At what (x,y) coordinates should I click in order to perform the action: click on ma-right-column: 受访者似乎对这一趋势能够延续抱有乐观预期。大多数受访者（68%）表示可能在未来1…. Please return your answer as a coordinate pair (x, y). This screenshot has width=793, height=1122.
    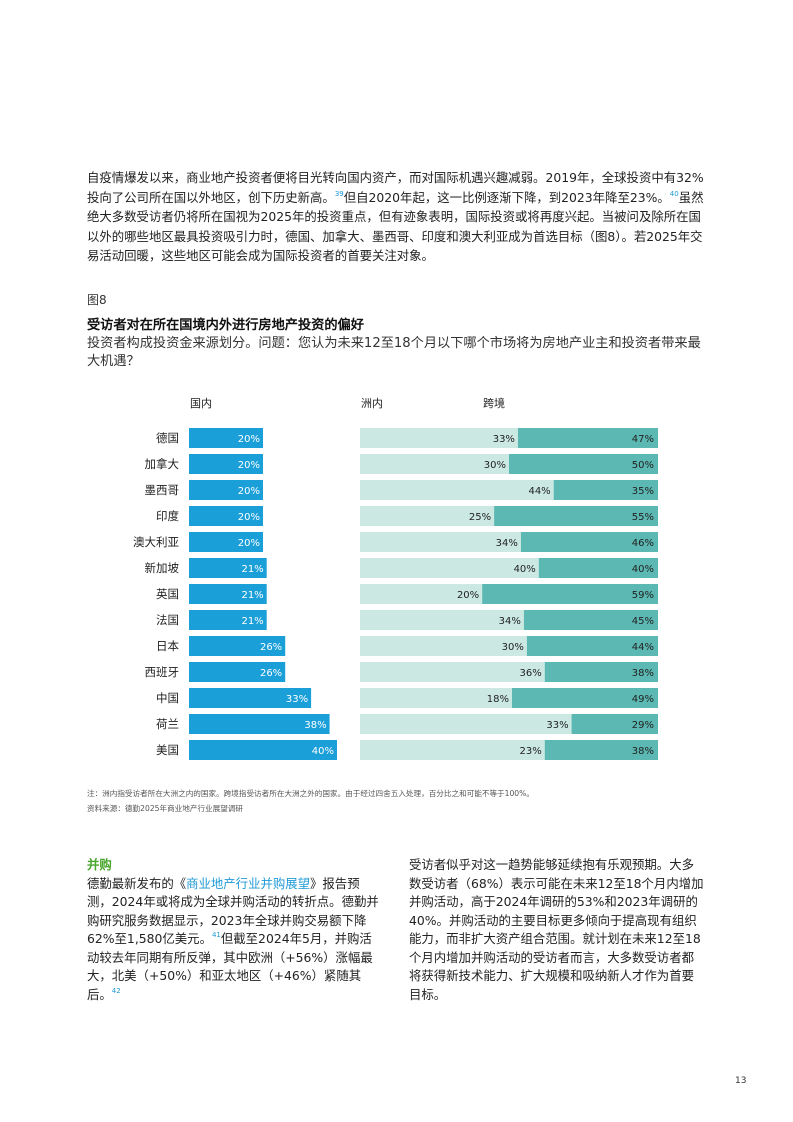
    Looking at the image, I should click on (556, 930).